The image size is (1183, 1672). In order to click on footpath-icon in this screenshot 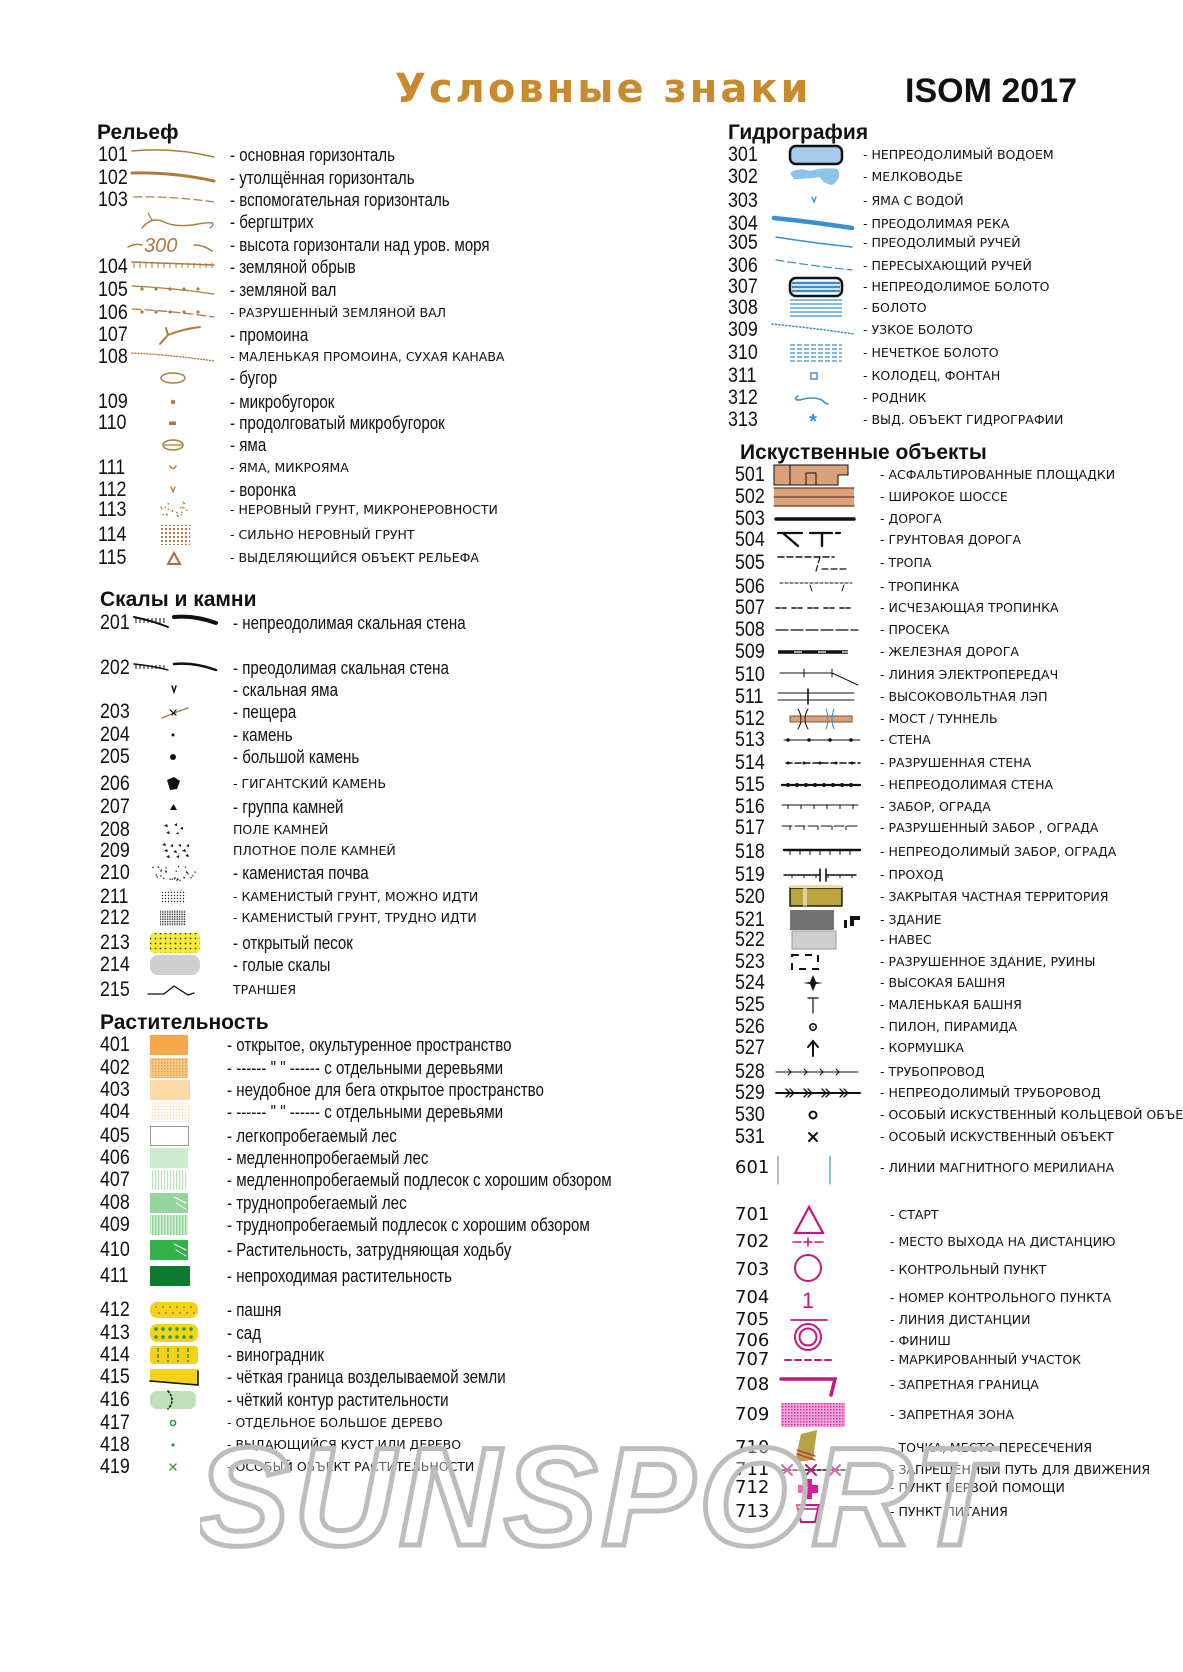, I will do `click(813, 564)`.